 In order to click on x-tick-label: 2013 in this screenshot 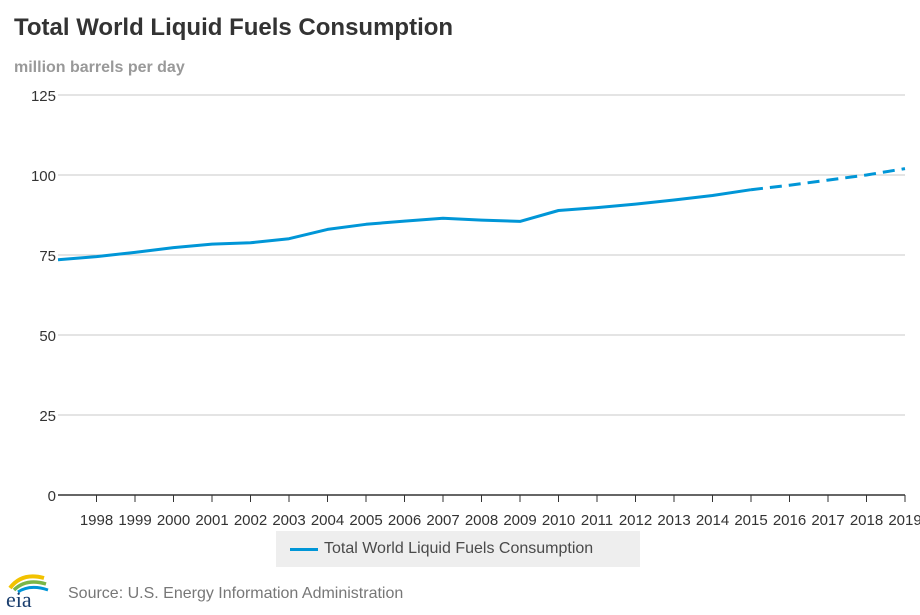, I will do `click(673, 520)`.